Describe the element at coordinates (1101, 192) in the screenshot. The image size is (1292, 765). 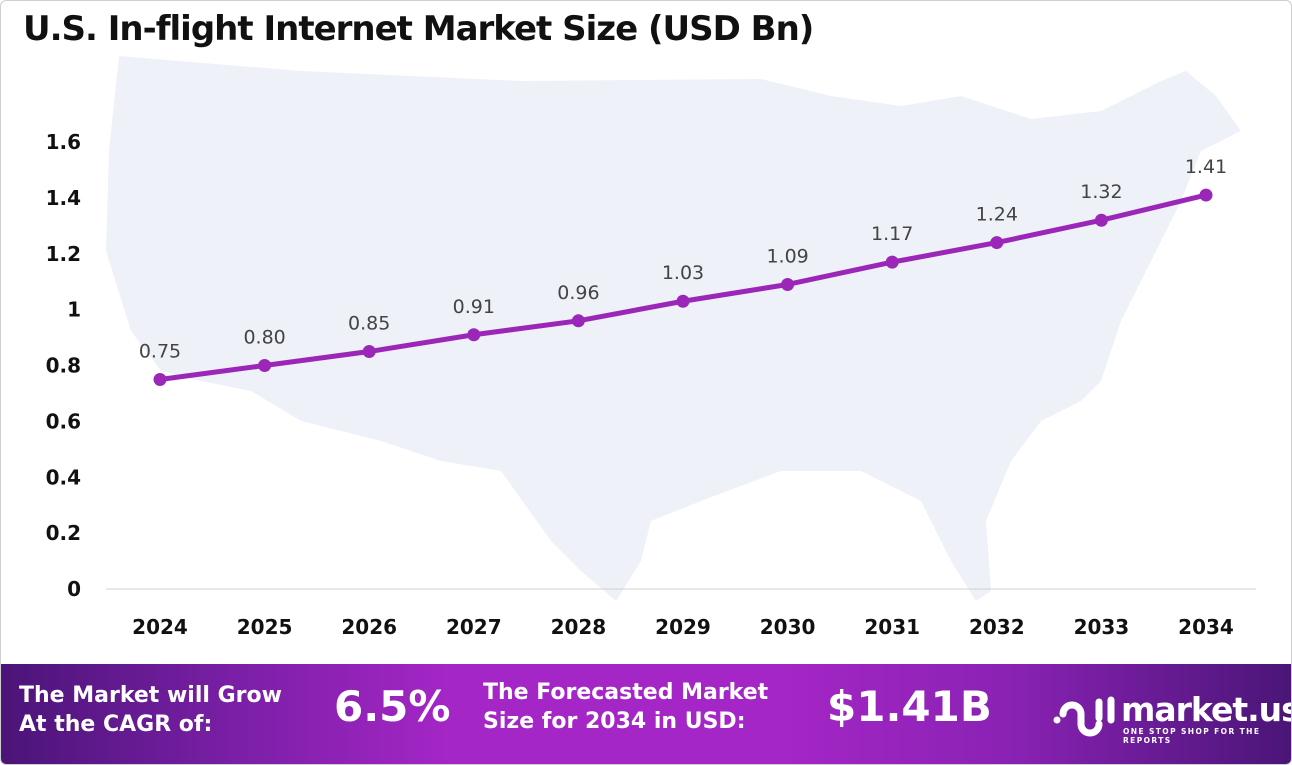
I see `data-label: 1.32` at that location.